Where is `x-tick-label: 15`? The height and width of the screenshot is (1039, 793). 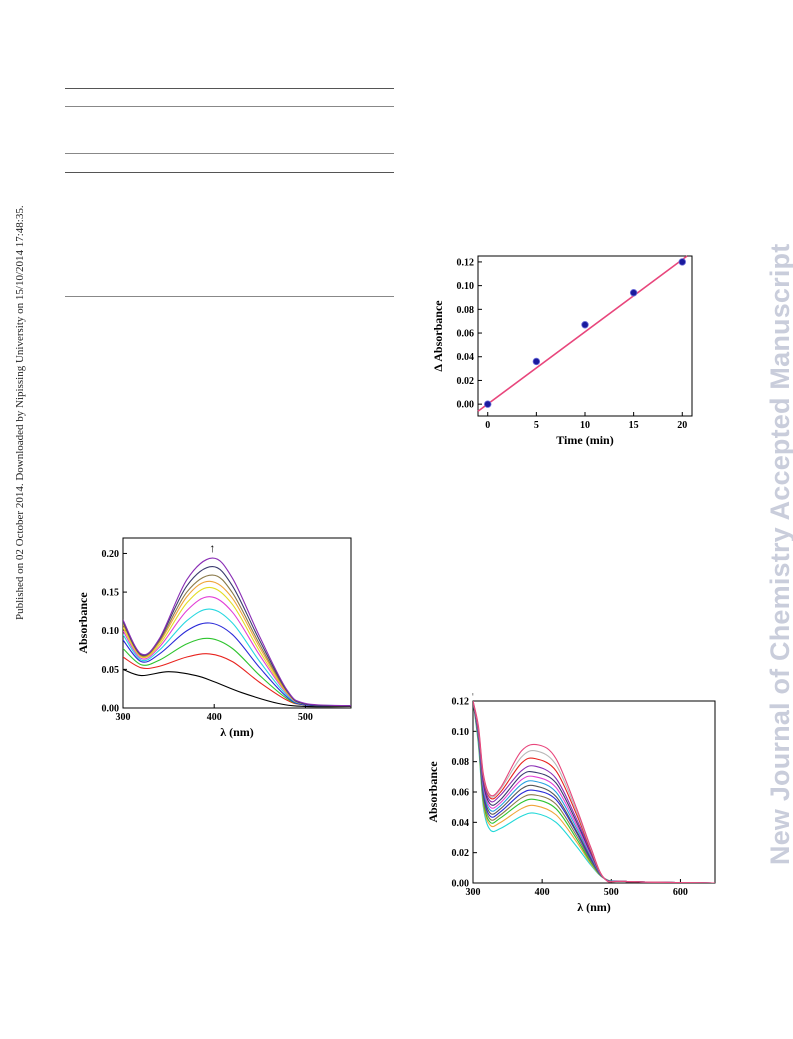
x-tick-label: 15 is located at coordinates (634, 425).